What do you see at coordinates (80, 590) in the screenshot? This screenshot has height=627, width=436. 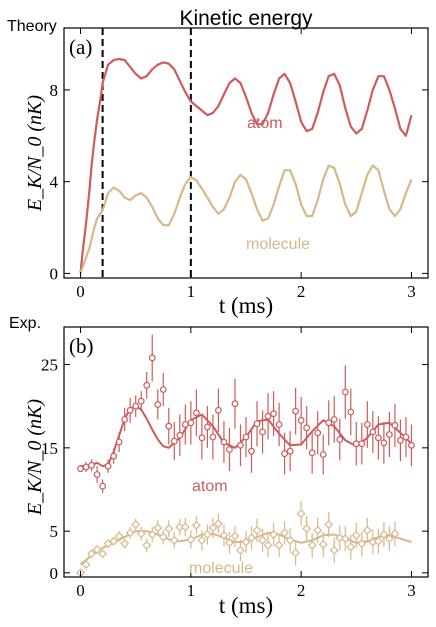 I see `panel-b-xtick-label-0: 0` at bounding box center [80, 590].